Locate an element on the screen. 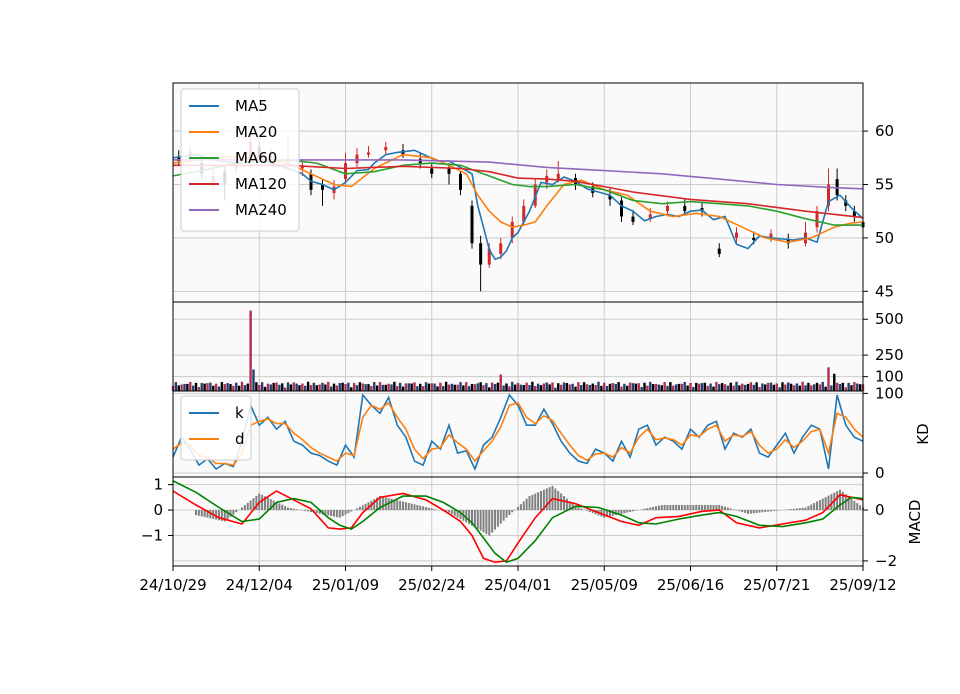 The width and height of the screenshot is (960, 694). legend-label-ma60: MA60 is located at coordinates (256, 158).